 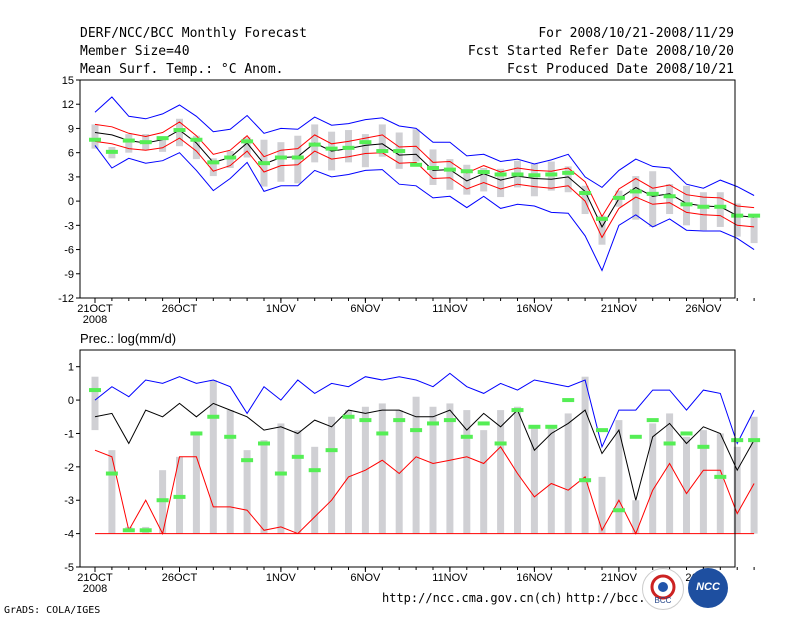 What do you see at coordinates (424, 169) in the screenshot?
I see `upper-spread-line` at bounding box center [424, 169].